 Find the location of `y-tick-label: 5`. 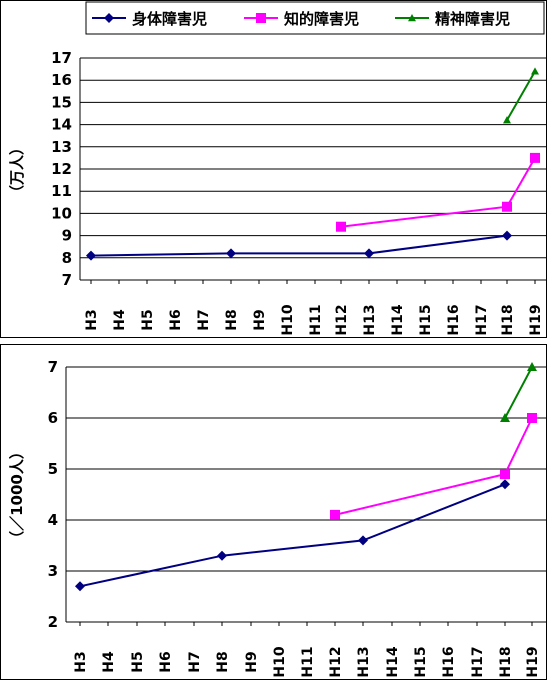

y-tick-label: 5 is located at coordinates (53, 469).